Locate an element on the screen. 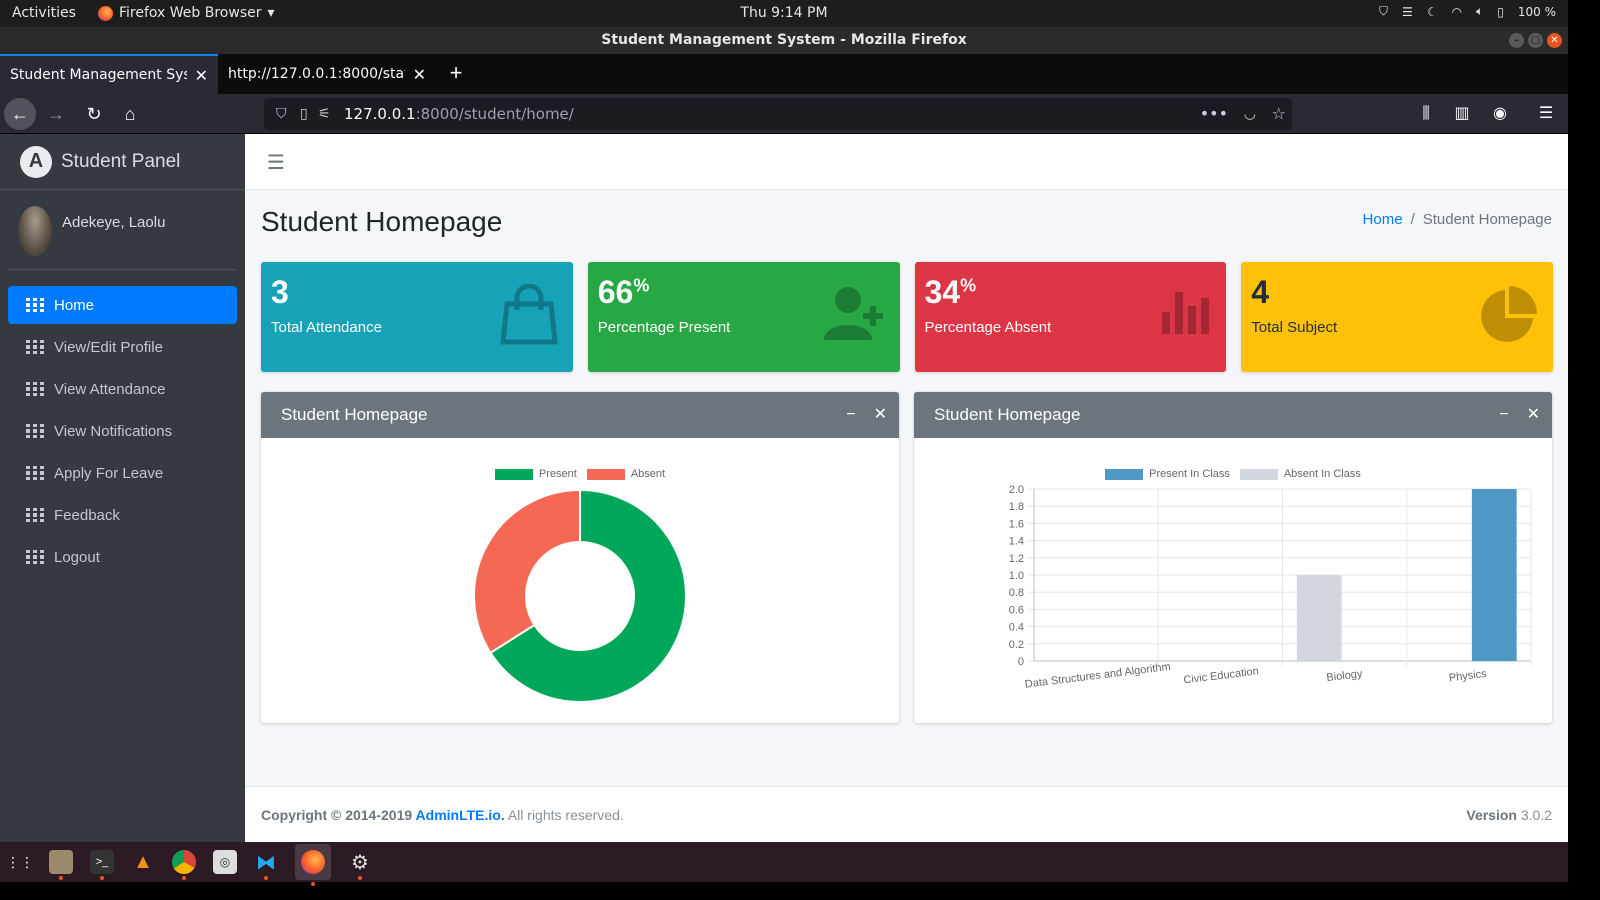 This screenshot has width=1600, height=900. sidebar-item-profile: View/Edit Profile is located at coordinates (122, 347).